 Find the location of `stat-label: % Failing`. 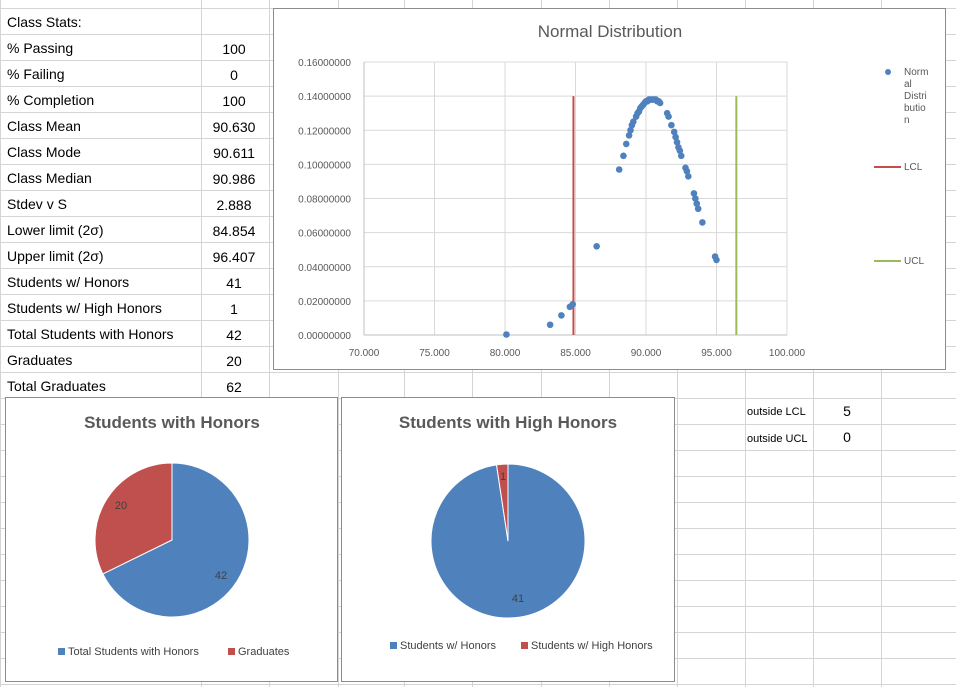

stat-label: % Failing is located at coordinates (36, 74).